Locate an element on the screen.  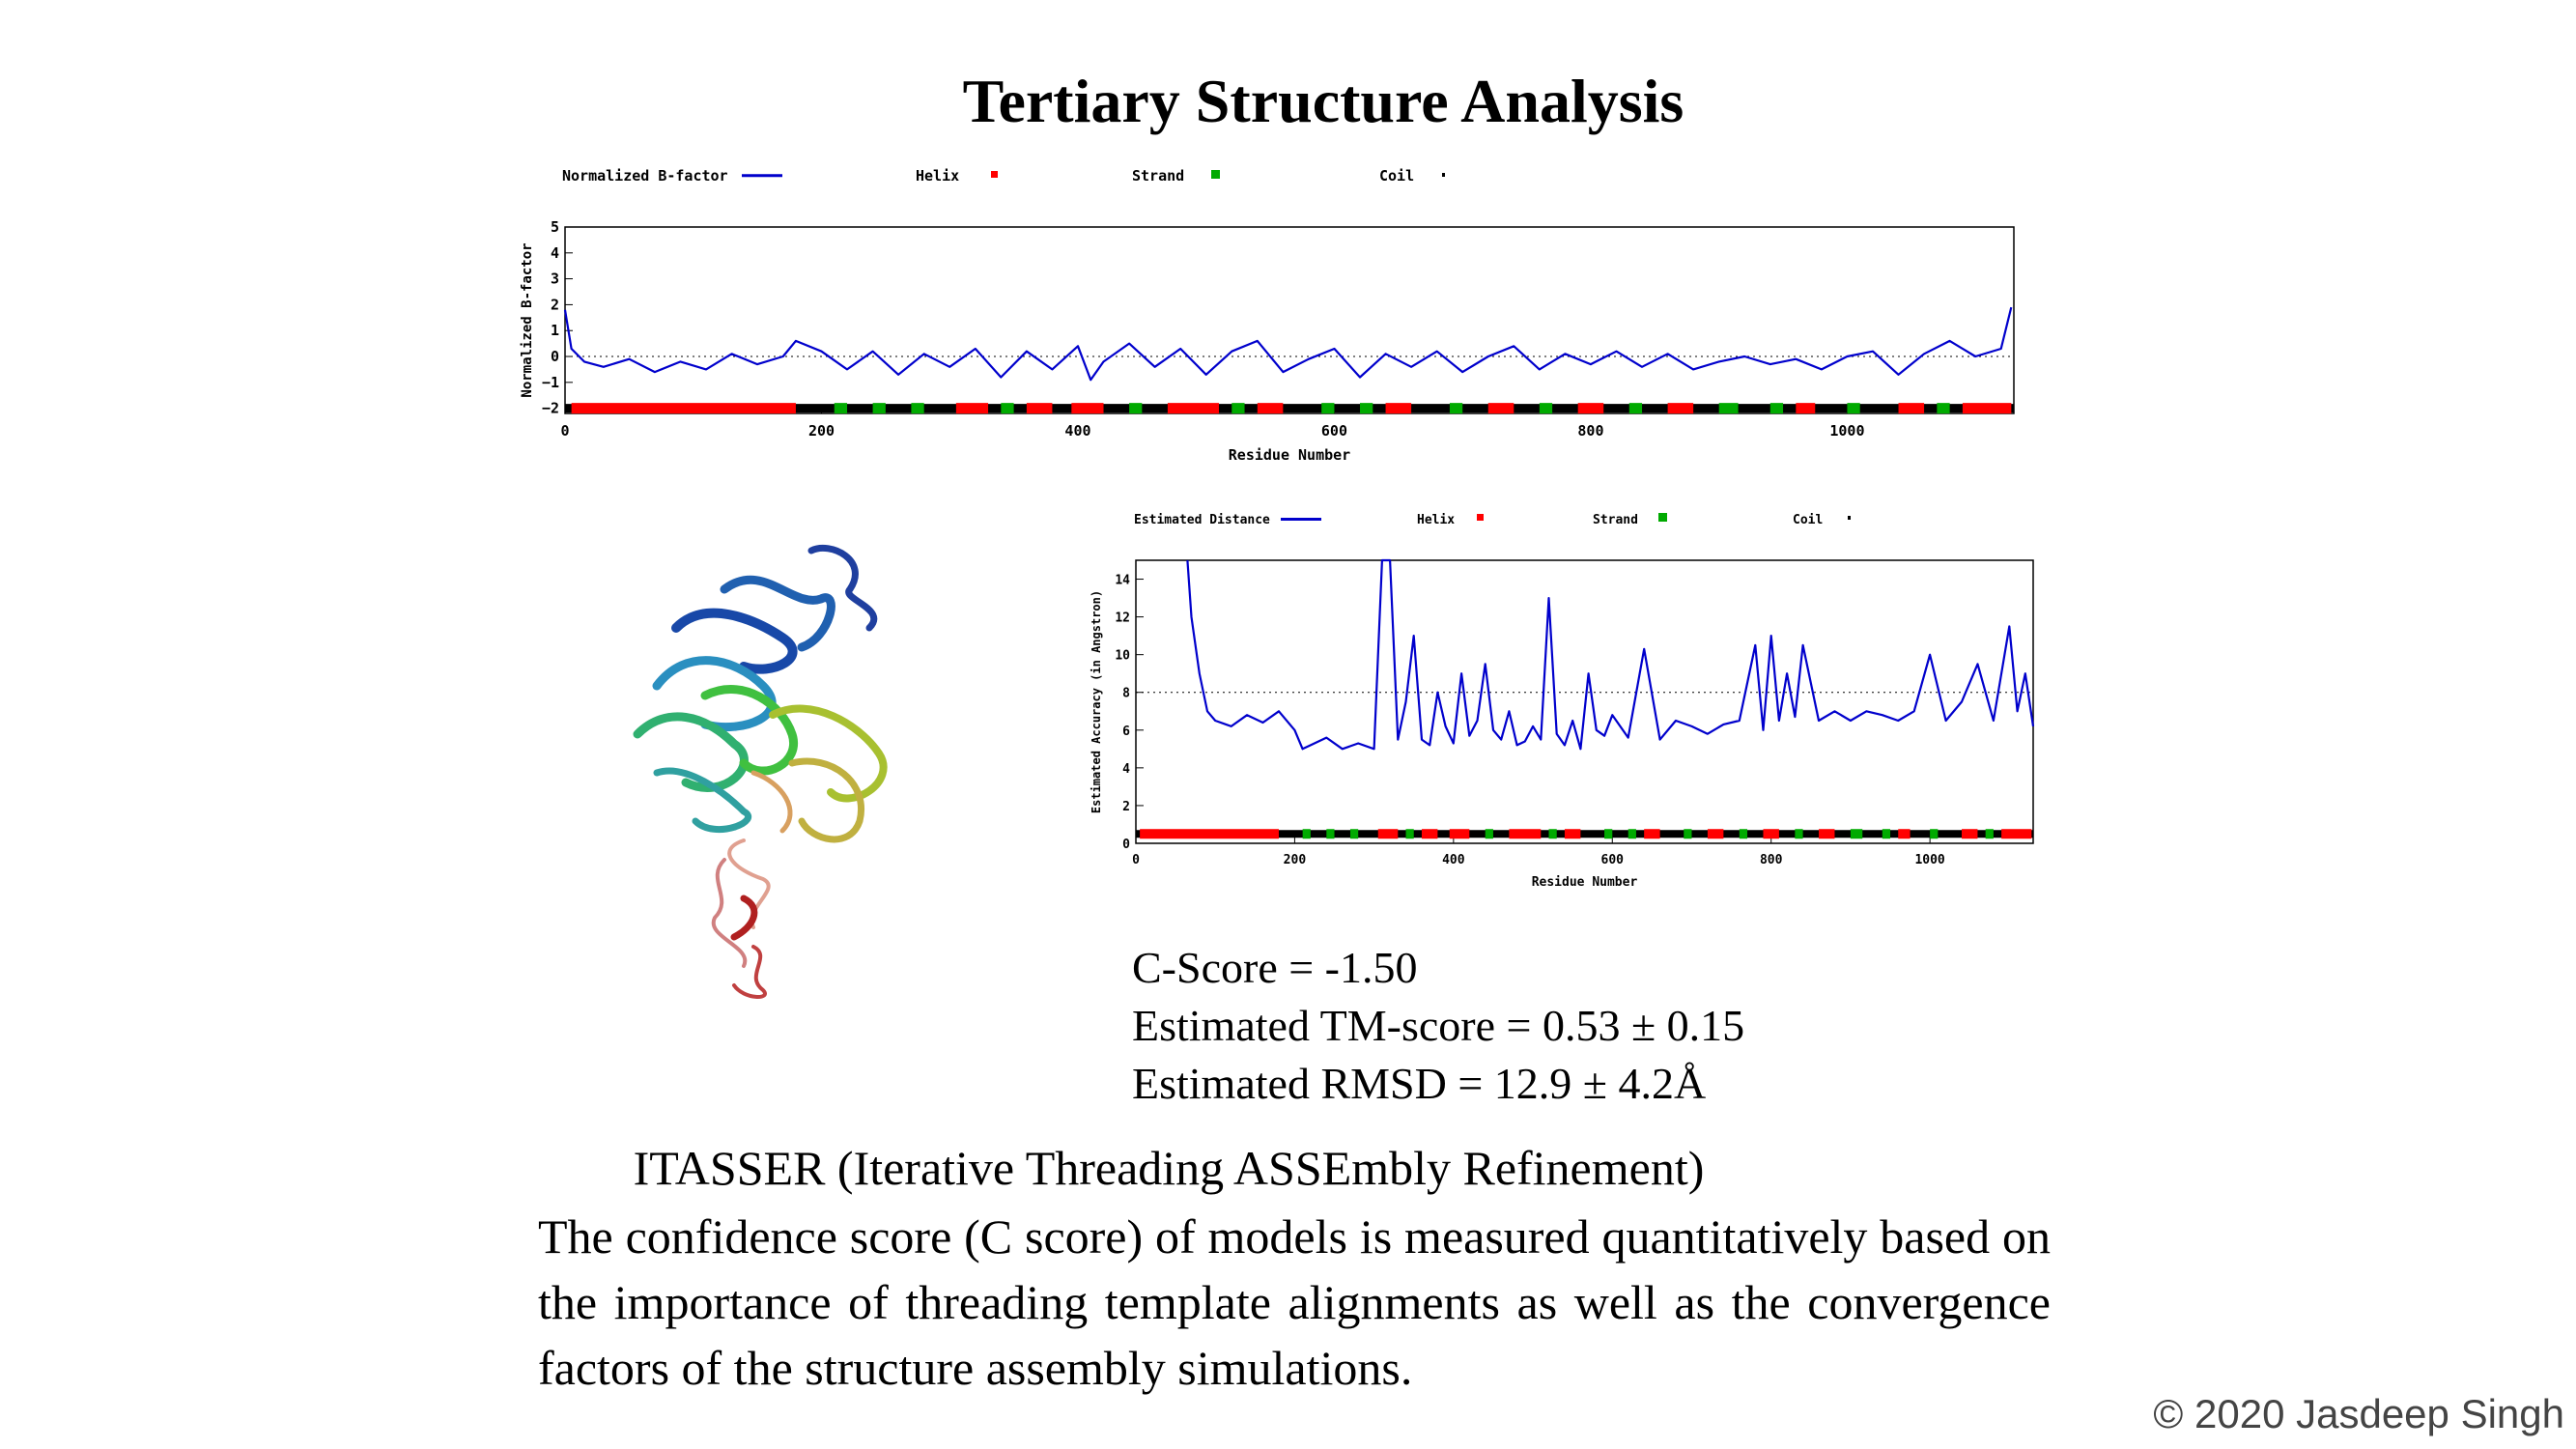
legend-helix-swatch is located at coordinates (1480, 517).